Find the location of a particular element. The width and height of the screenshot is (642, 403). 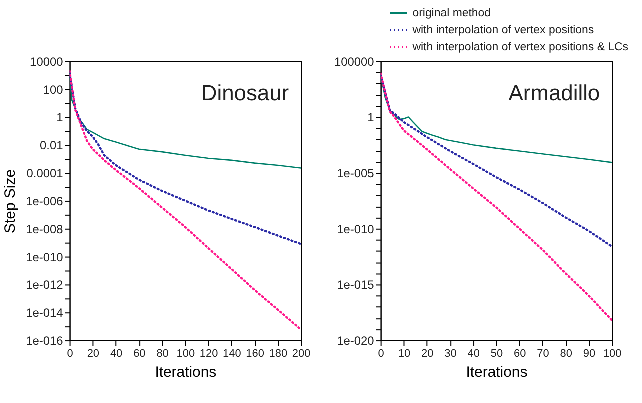

x-tick-label: 120 is located at coordinates (209, 354).